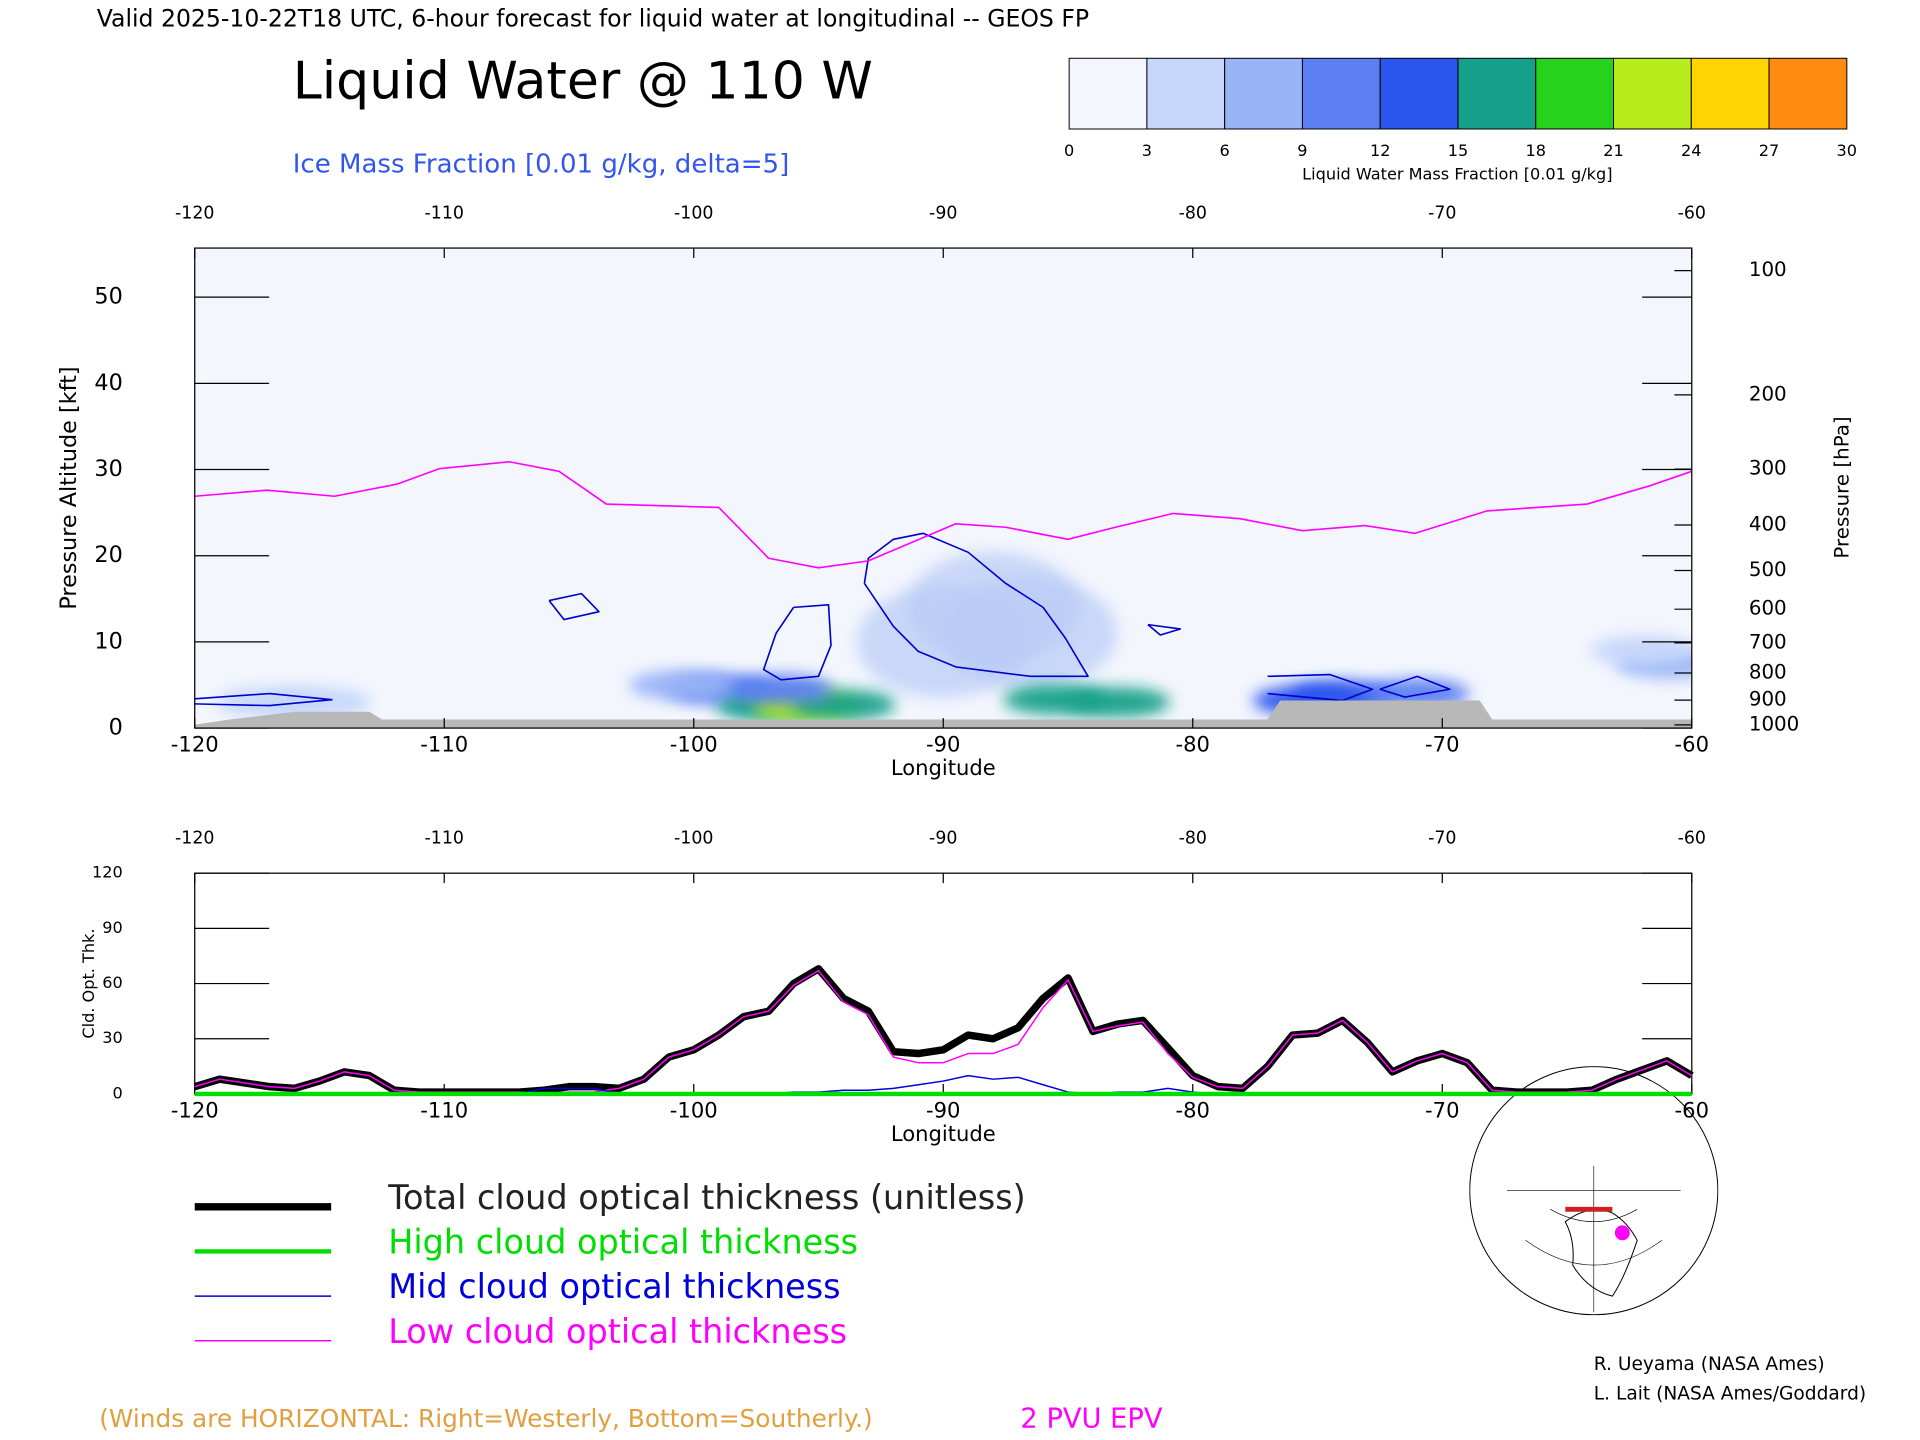  Describe the element at coordinates (1768, 671) in the screenshot. I see `y2-tick-label: 800` at that location.